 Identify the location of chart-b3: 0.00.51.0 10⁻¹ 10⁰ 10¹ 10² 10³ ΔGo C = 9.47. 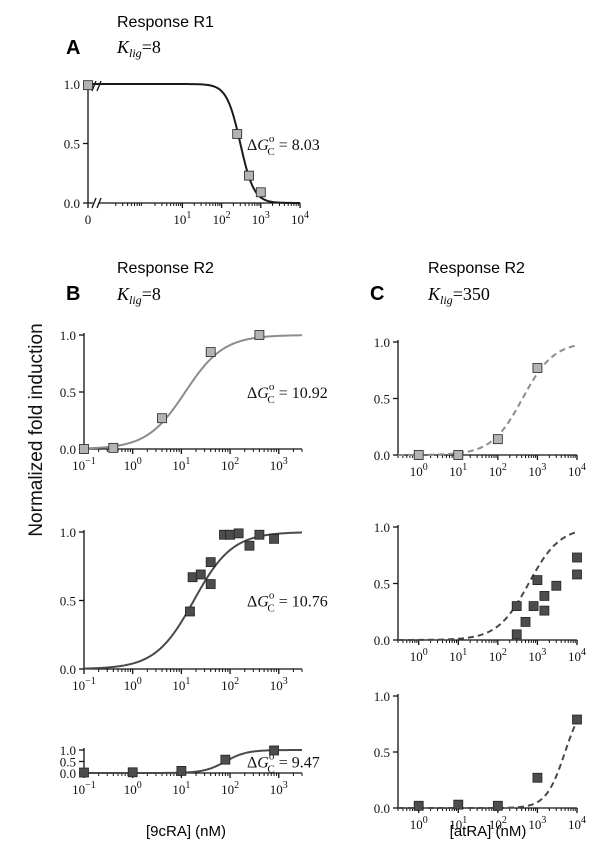
(190, 770).